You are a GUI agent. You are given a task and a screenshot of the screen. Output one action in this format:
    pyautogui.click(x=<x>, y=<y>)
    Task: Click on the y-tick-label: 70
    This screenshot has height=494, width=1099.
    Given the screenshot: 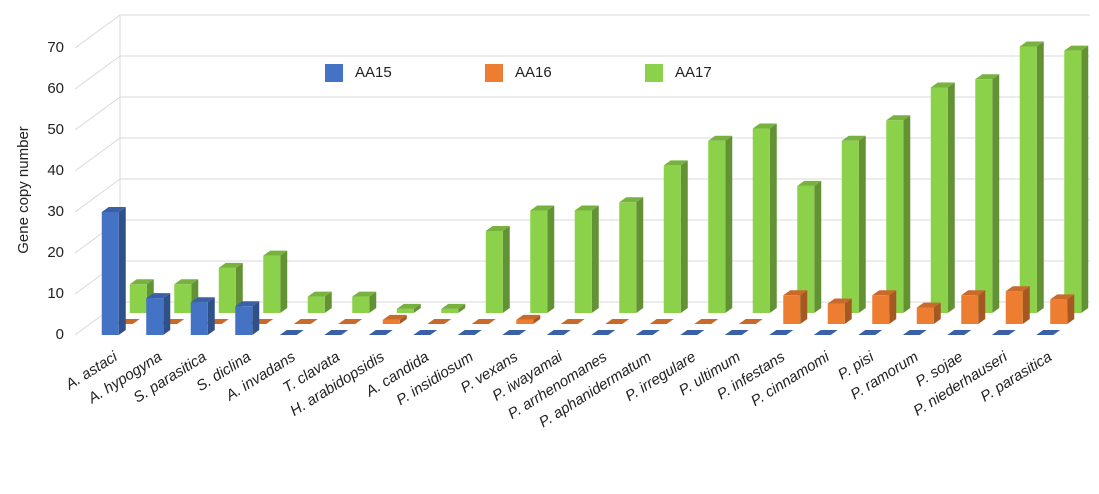 What is the action you would take?
    pyautogui.click(x=55, y=47)
    